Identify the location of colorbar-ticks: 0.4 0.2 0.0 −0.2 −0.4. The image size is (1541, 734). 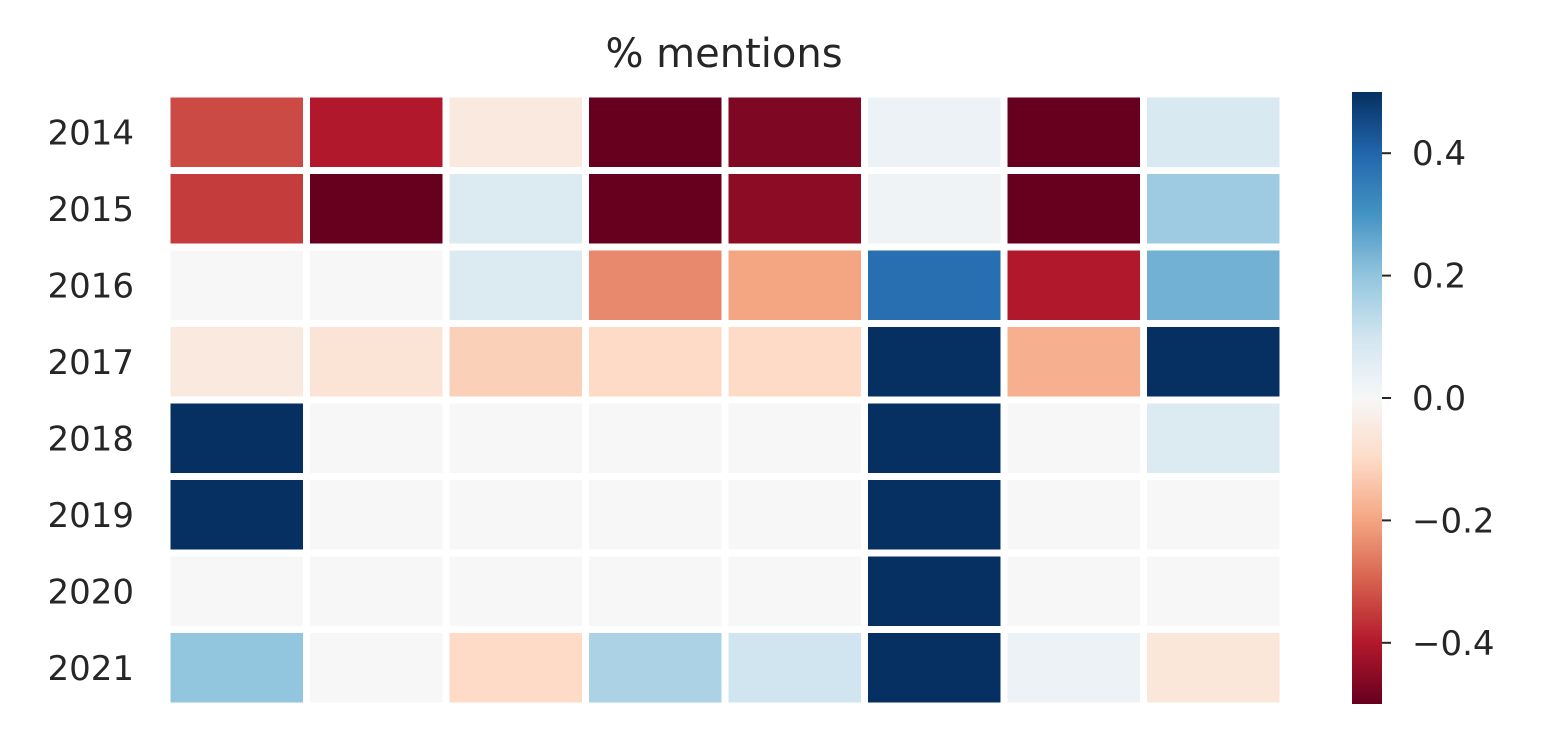
(1438, 399).